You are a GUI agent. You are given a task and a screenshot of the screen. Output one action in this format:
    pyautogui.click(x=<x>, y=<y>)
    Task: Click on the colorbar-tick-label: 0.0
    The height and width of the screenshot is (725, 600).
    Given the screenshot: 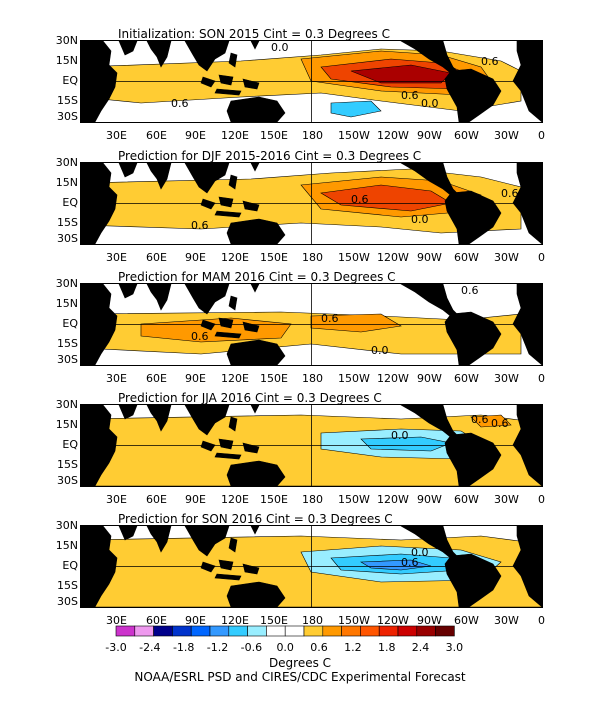 What is the action you would take?
    pyautogui.click(x=285, y=647)
    